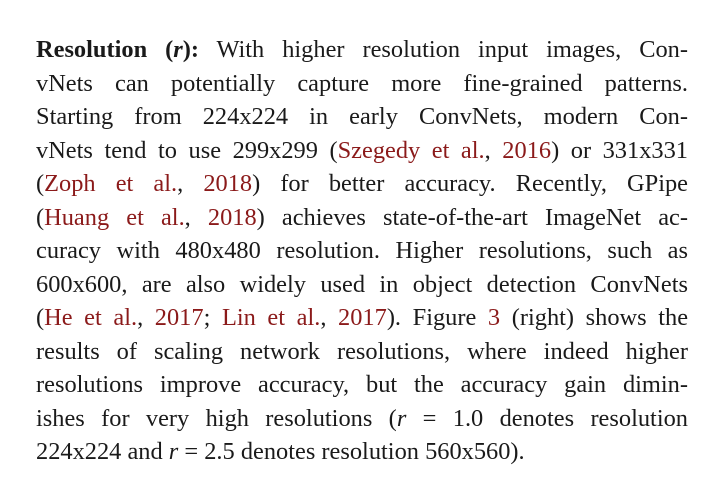  Describe the element at coordinates (619, 150) in the screenshot. I see `line-text: ) or 331x331` at that location.